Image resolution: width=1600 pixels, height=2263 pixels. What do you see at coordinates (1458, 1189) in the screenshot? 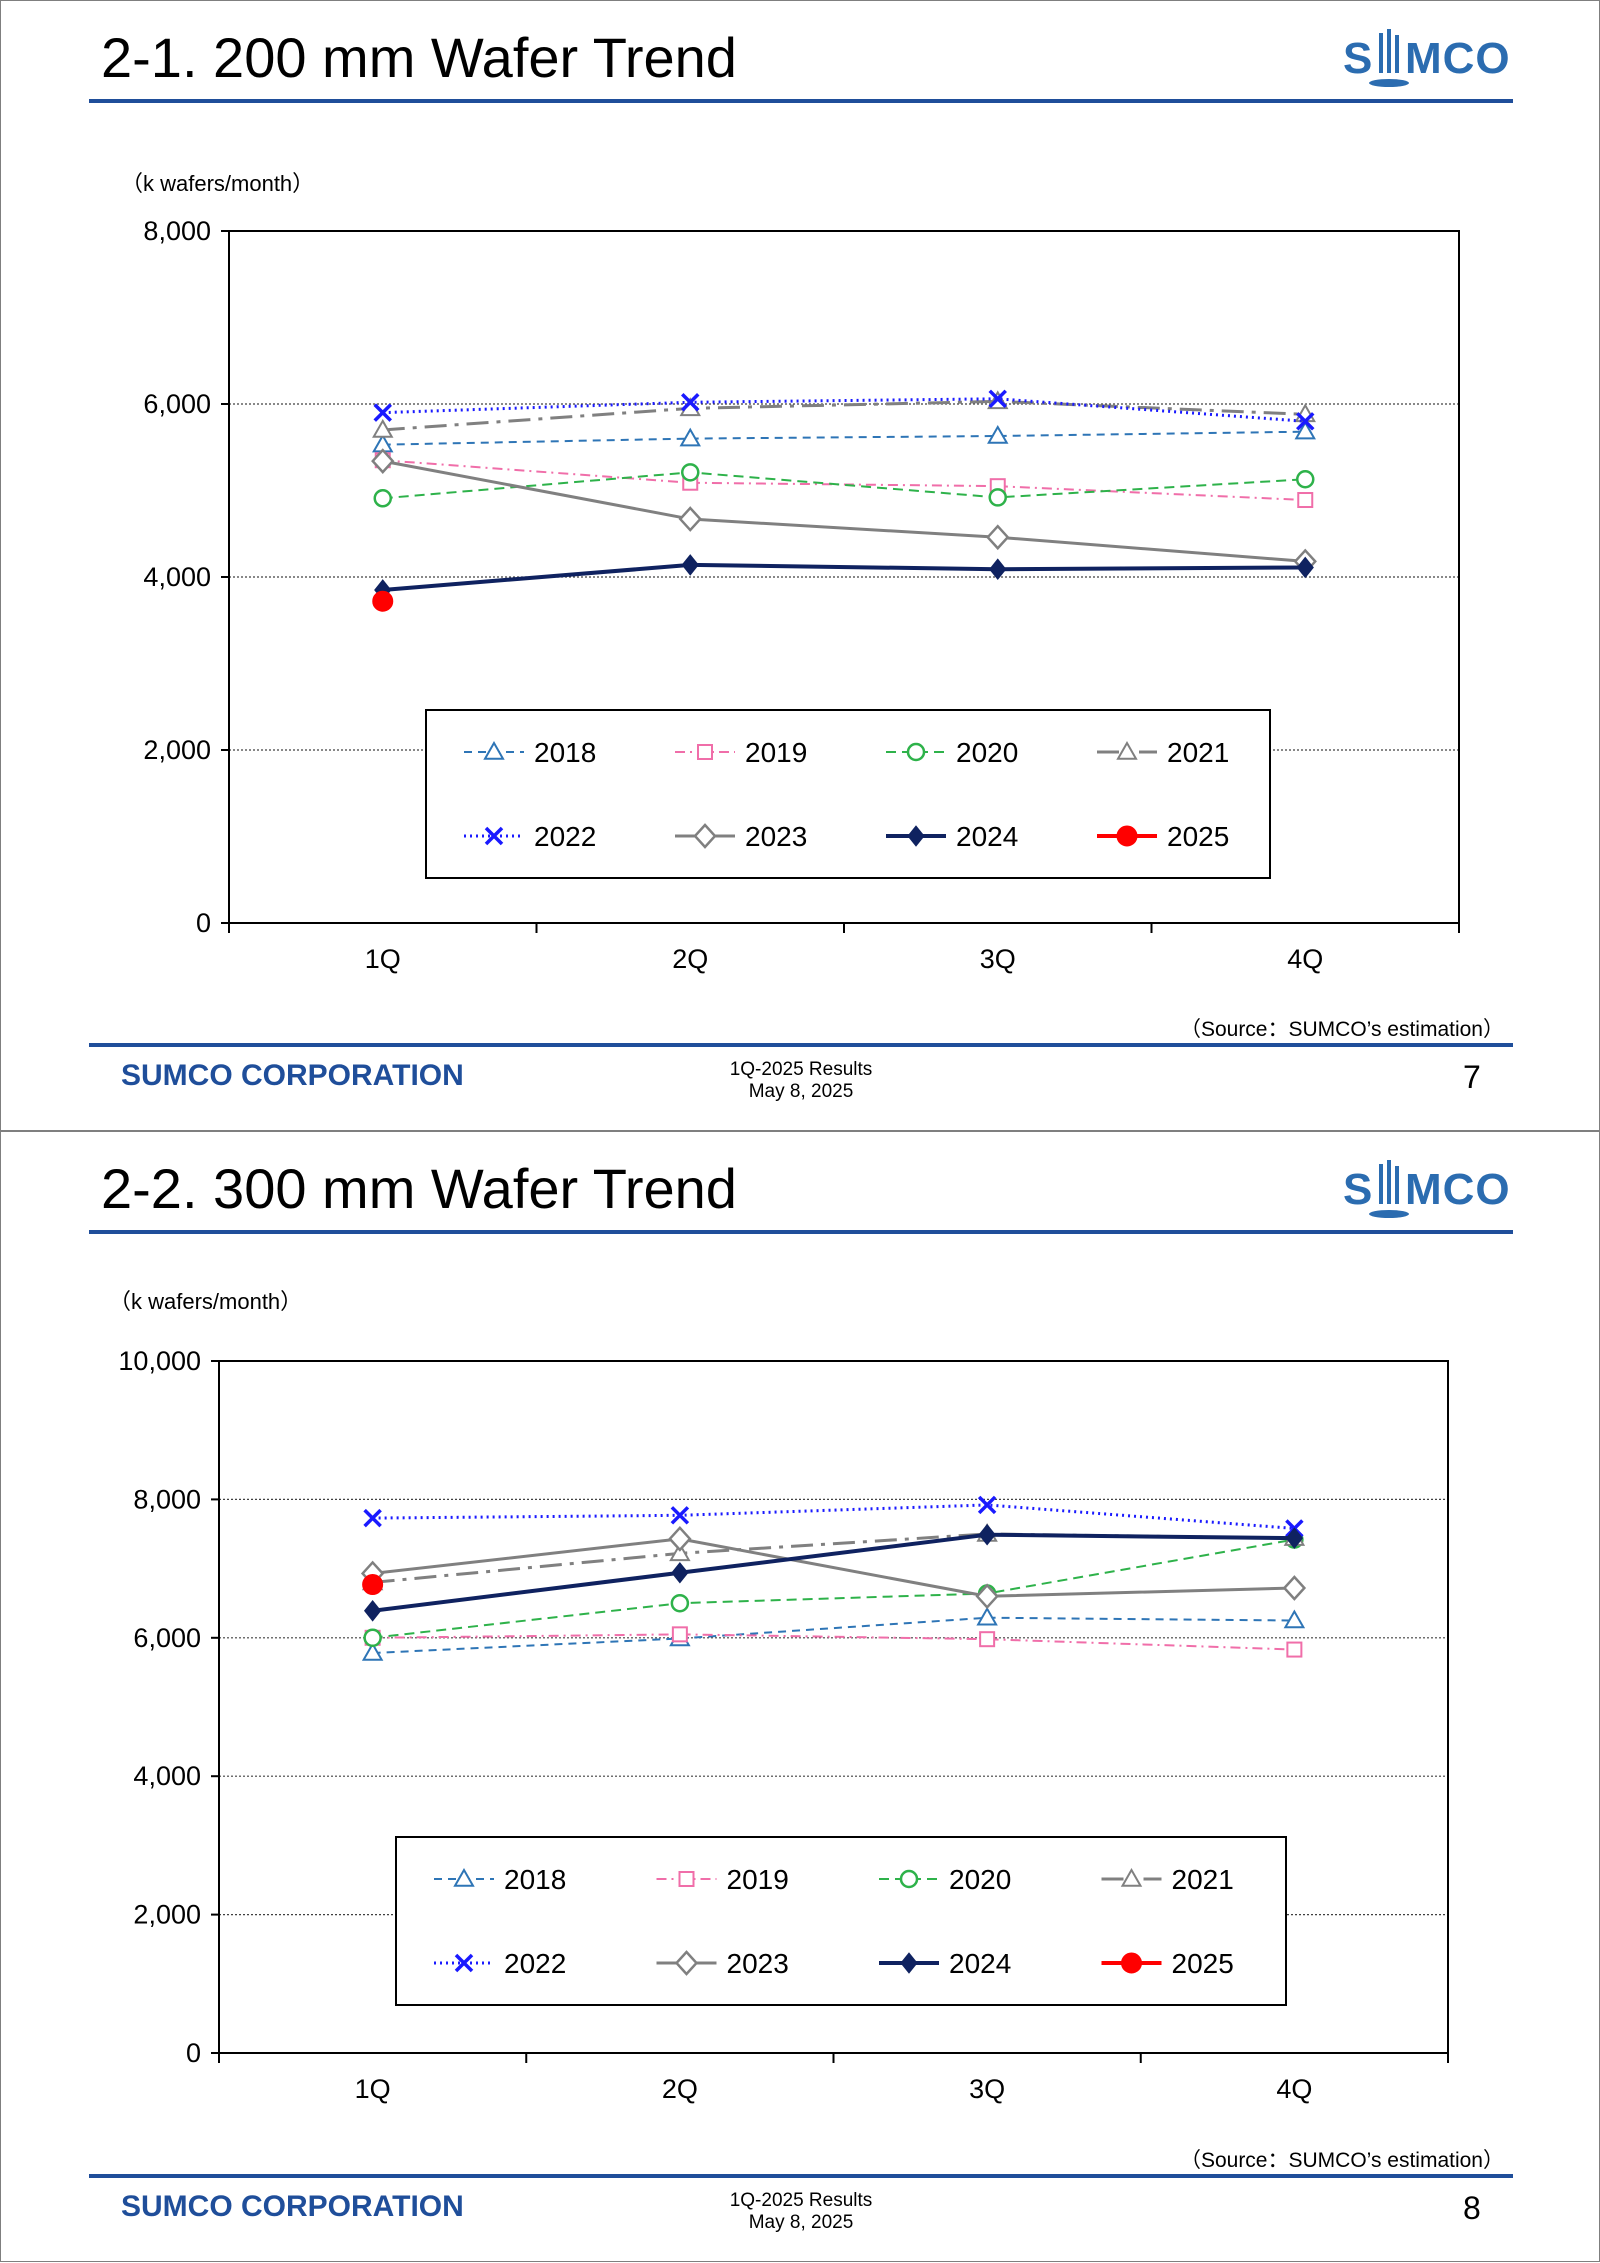
I see `svg-text: MCO` at bounding box center [1458, 1189].